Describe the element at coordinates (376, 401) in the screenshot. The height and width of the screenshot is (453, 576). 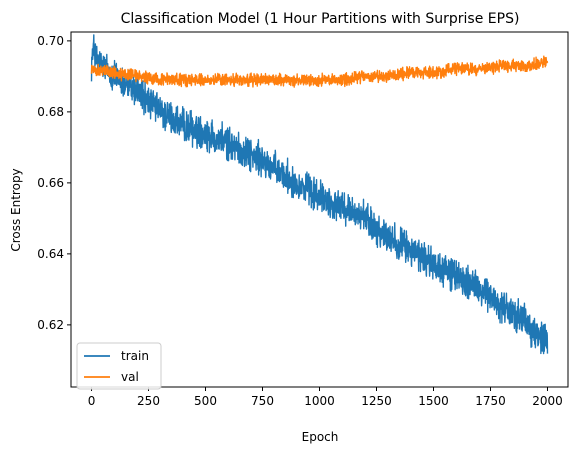
I see `x-tick-label: 1250` at that location.